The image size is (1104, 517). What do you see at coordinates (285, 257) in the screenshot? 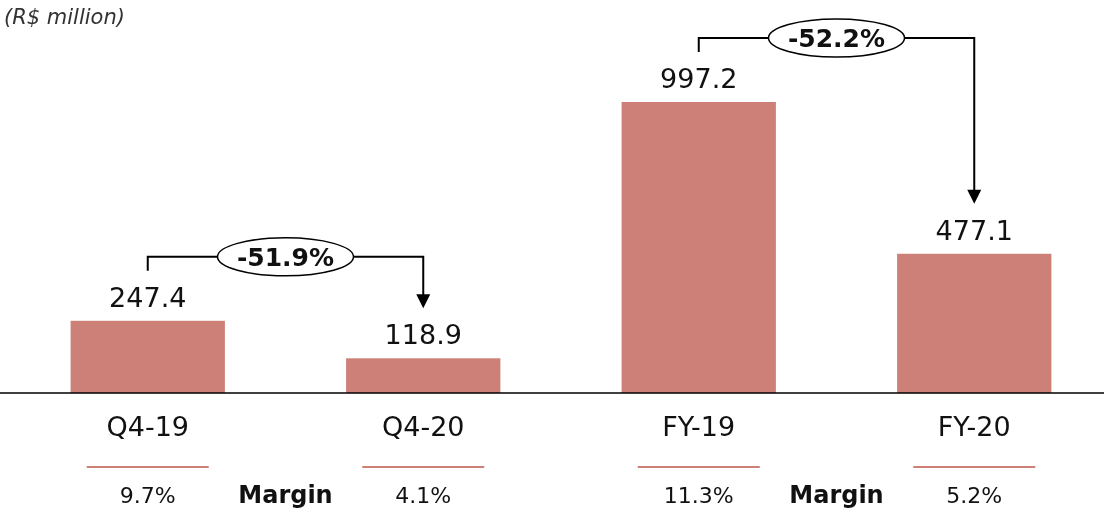
I see `annotation: -51.9%` at bounding box center [285, 257].